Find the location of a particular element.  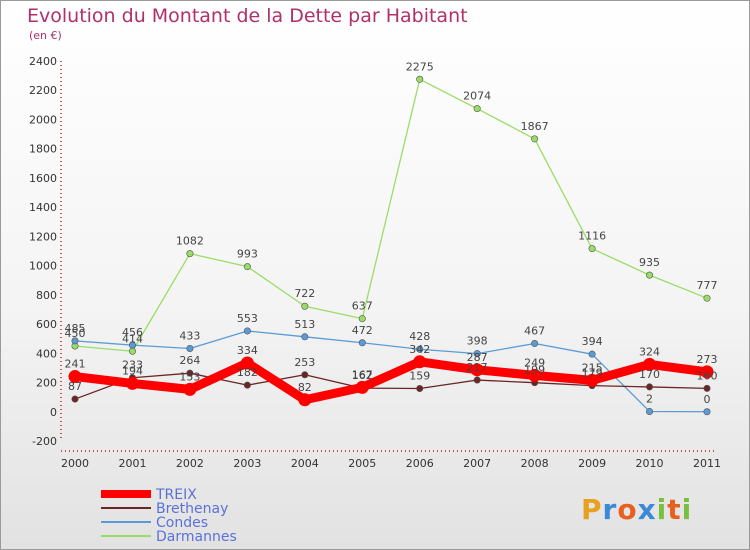

x-tick-label: 2009 is located at coordinates (592, 463).